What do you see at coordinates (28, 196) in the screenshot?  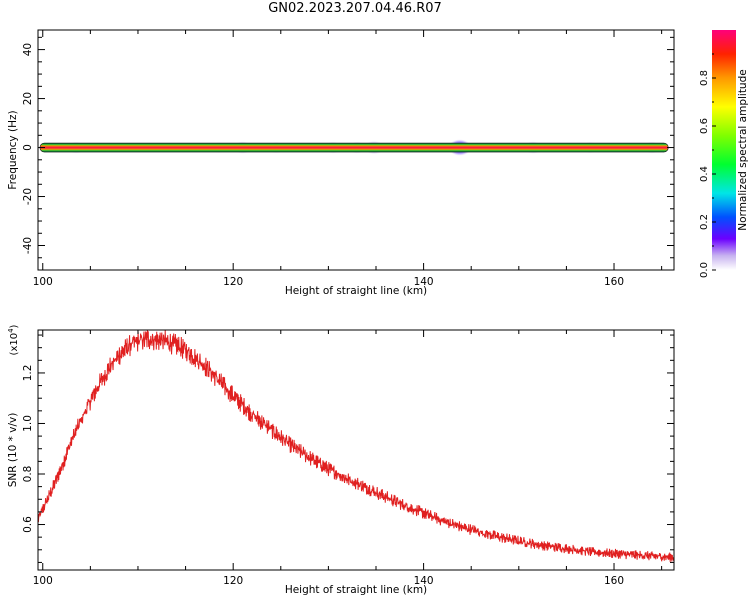 I see `spectrogram-y-tick-label-1: -20` at bounding box center [28, 196].